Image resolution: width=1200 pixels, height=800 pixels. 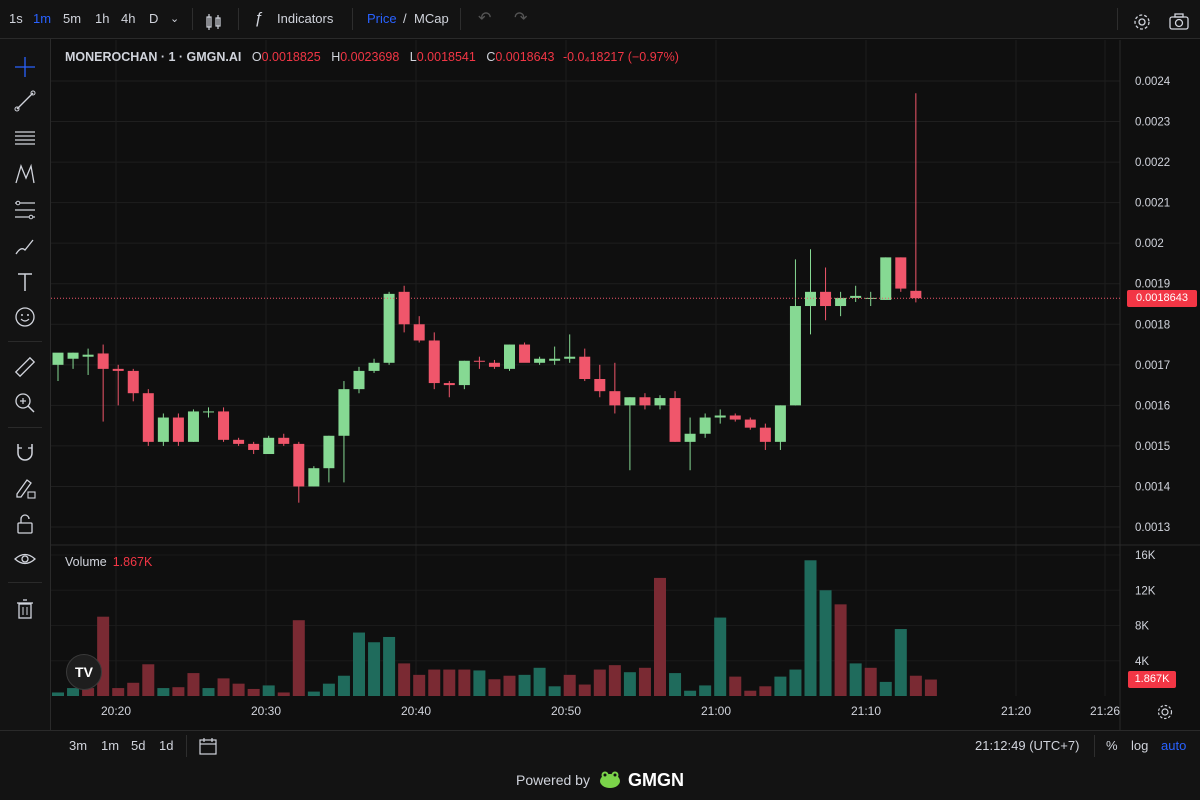 I want to click on interval-1s: 1s, so click(x=16, y=18).